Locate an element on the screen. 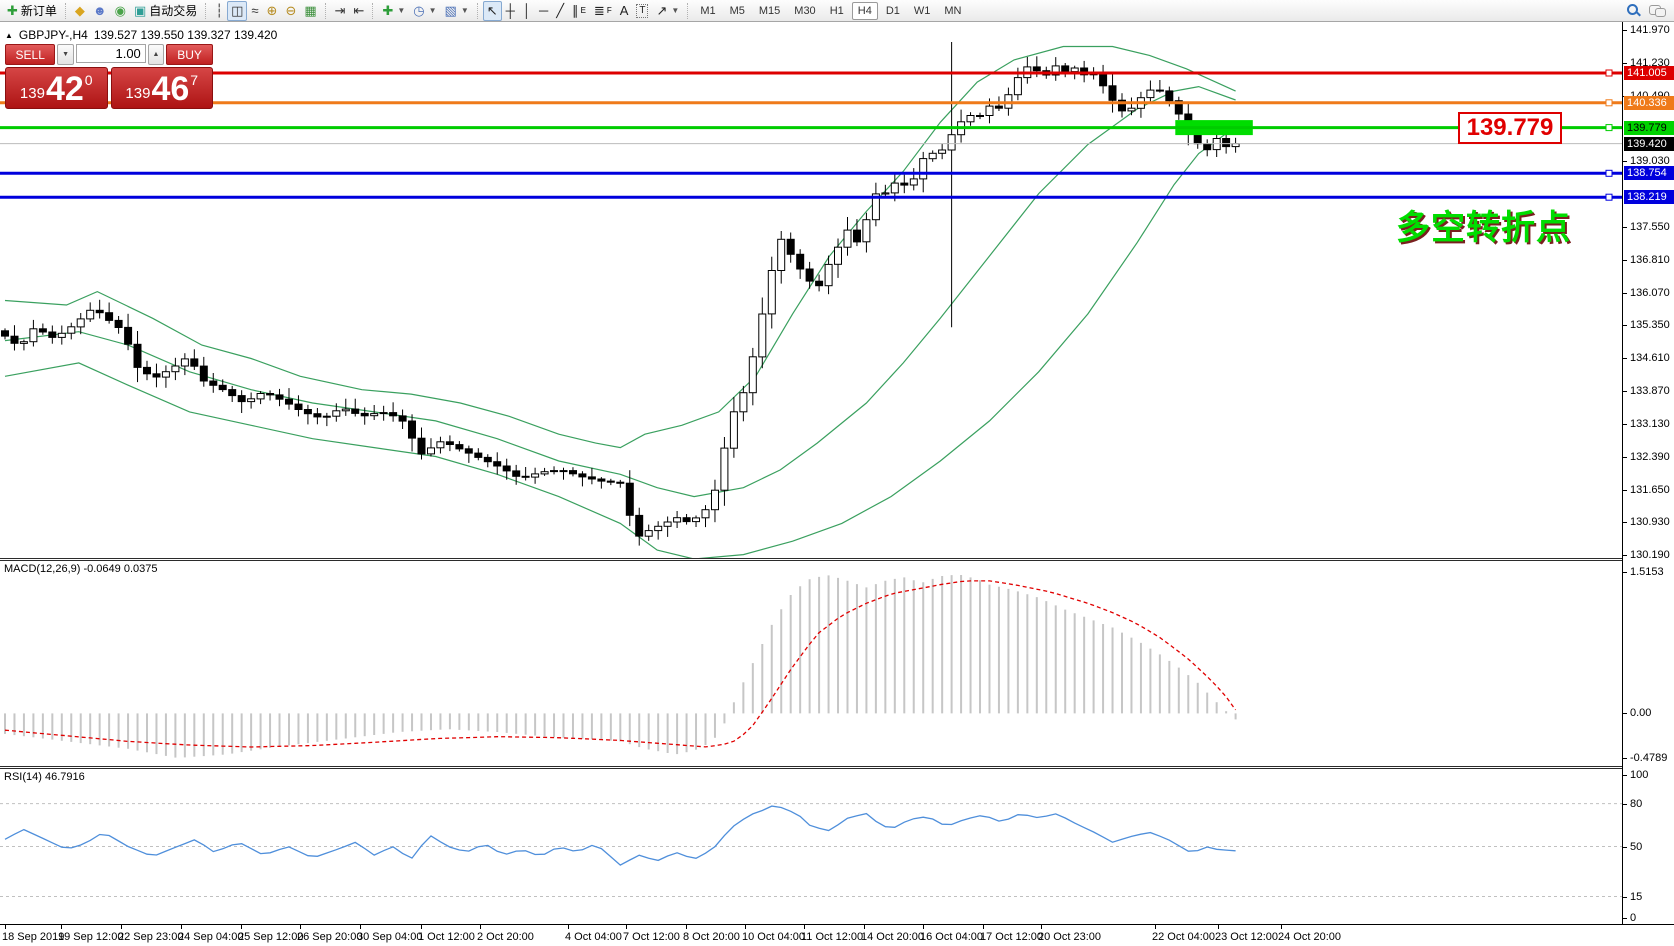  line-chart-icon: ≈ is located at coordinates (254, 11).